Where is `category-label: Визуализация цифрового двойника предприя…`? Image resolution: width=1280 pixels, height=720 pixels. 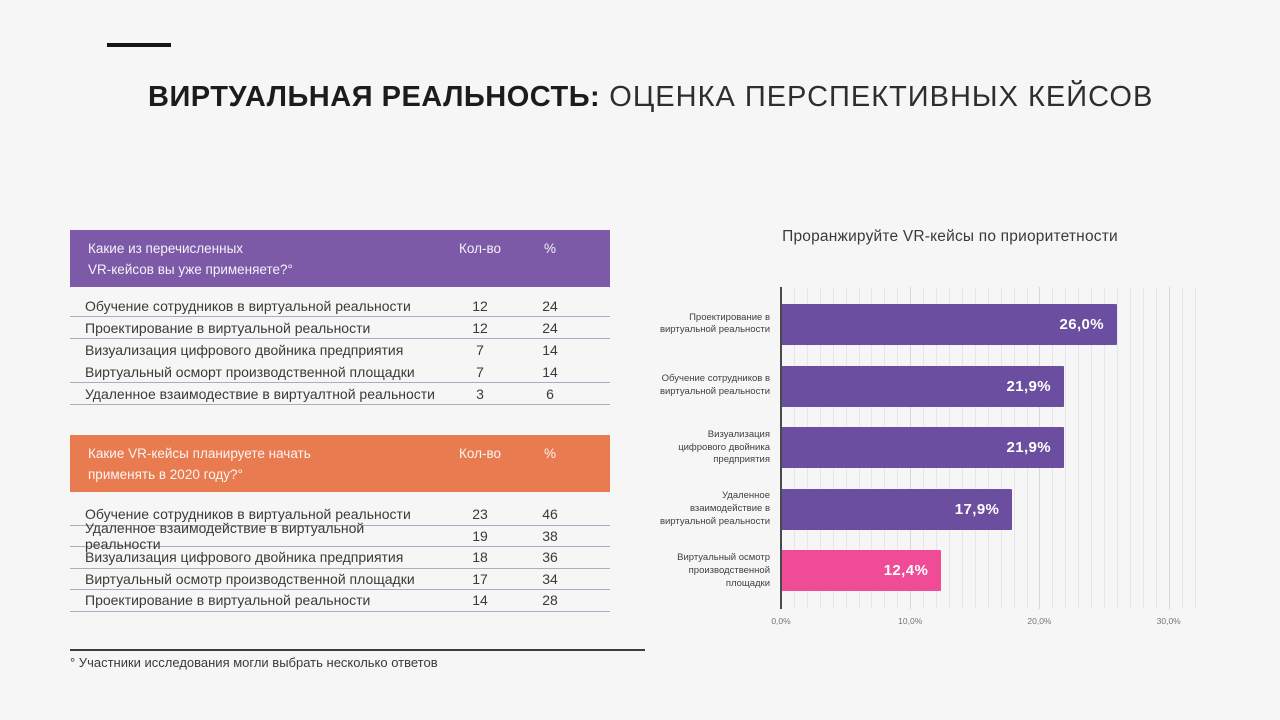
category-label: Визуализация цифрового двойника предприя… is located at coordinates (724, 447).